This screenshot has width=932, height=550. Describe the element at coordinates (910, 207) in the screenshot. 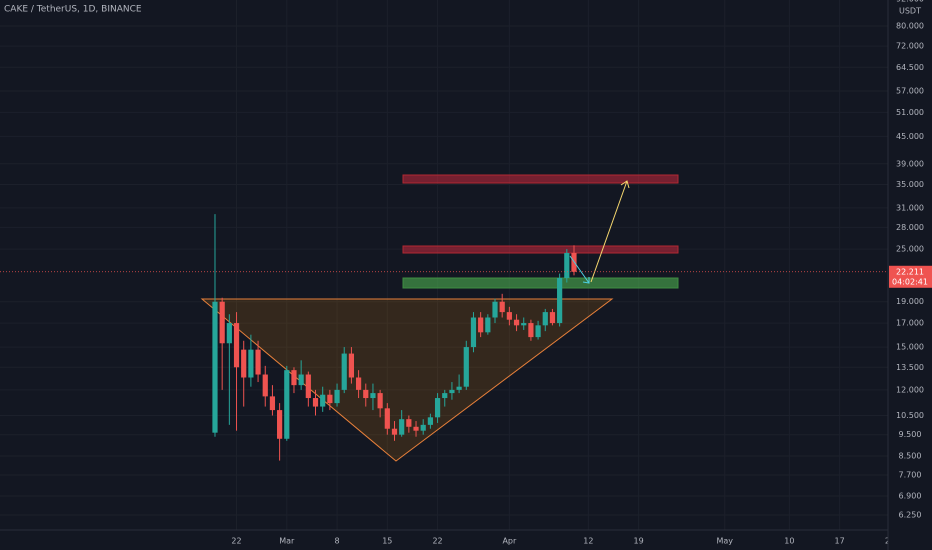

I see `y-tick-label: 31.000` at that location.